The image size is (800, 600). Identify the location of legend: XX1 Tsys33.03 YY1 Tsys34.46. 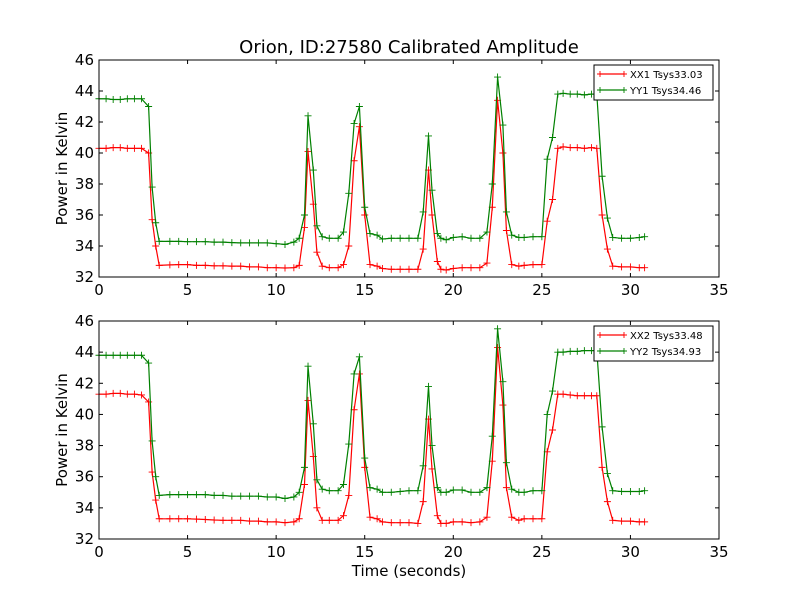
(653, 82).